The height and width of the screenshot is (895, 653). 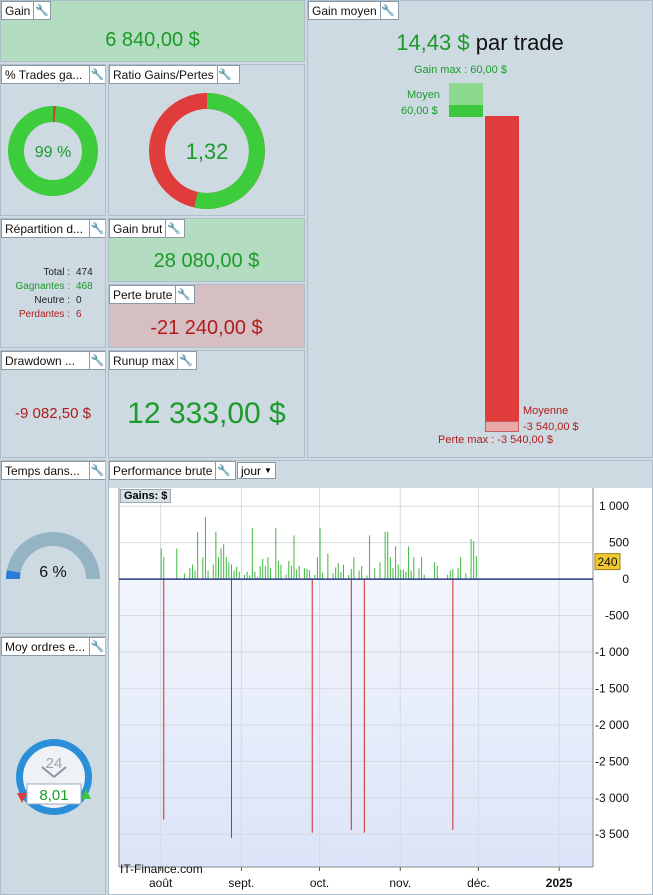 I want to click on drawdown-header: Drawdown ... 🔧, so click(x=53, y=360).